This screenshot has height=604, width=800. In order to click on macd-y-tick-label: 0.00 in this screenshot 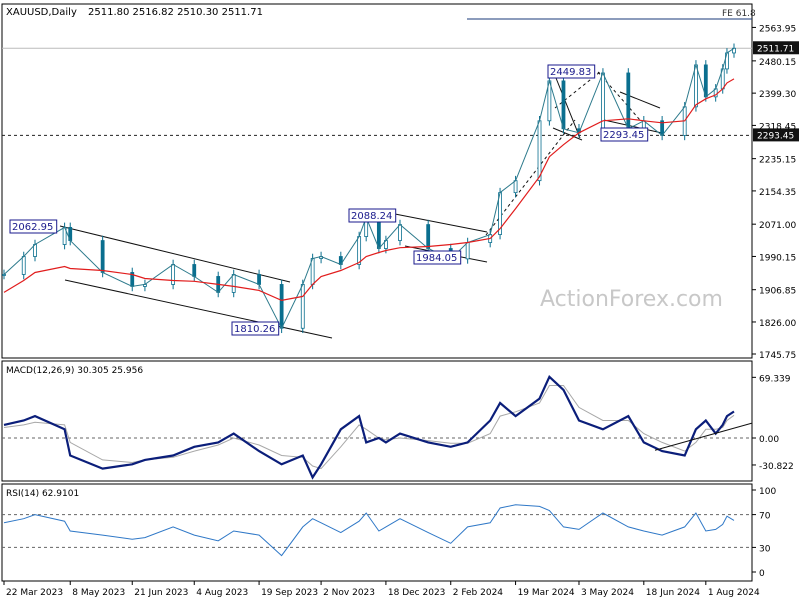, I will do `click(769, 440)`.